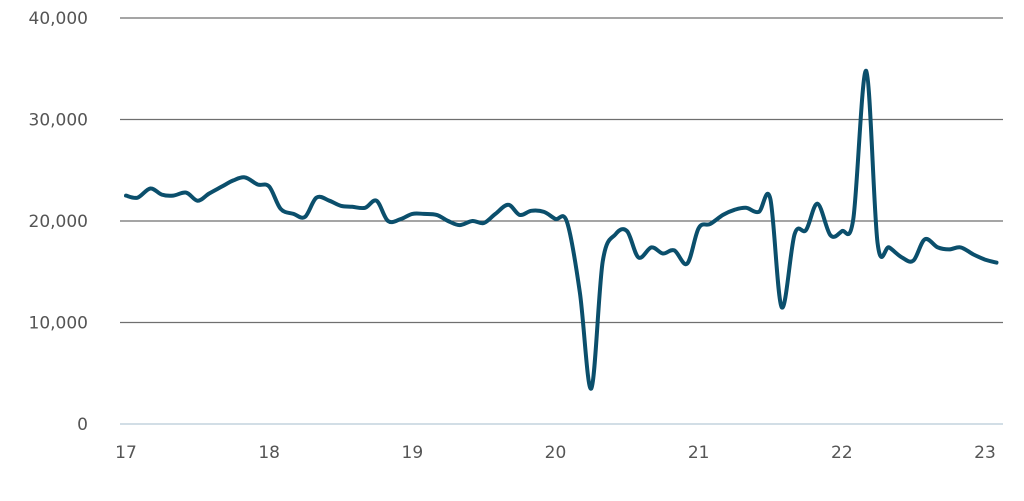 The width and height of the screenshot is (1024, 501). I want to click on x-axis: 17 18 19 20 21 22 23, so click(555, 453).